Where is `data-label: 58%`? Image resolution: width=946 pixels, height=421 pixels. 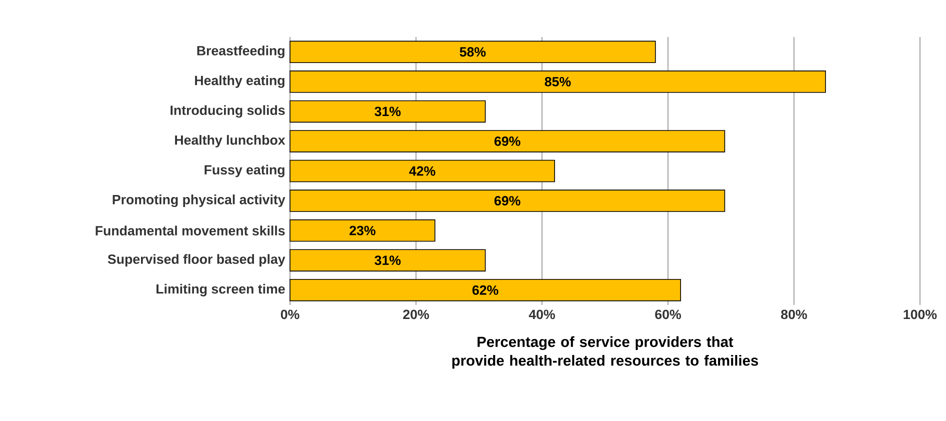
data-label: 58% is located at coordinates (473, 52).